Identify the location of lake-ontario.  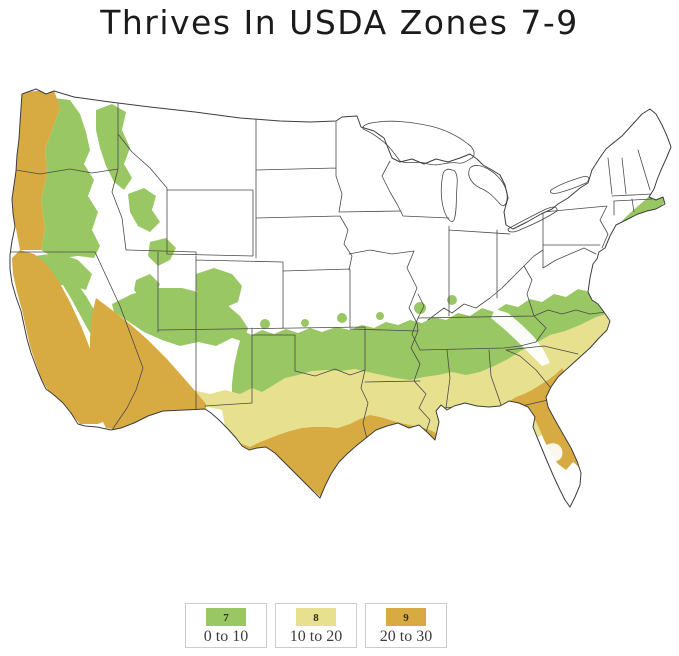
(570, 185).